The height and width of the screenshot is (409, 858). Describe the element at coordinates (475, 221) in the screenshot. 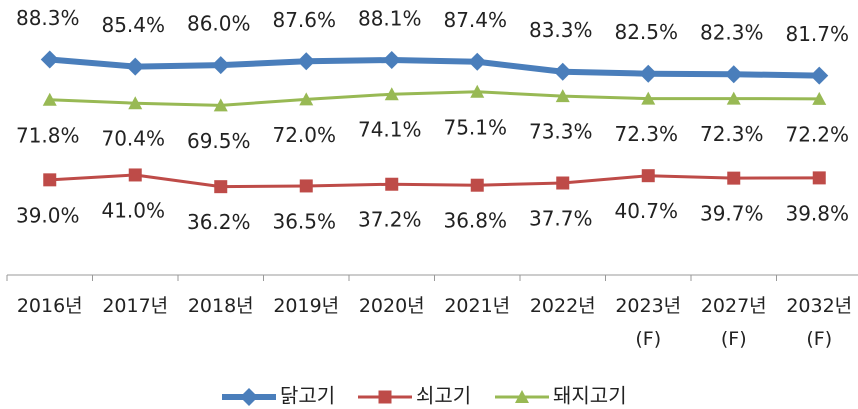

I see `data-label: 36.8%` at that location.